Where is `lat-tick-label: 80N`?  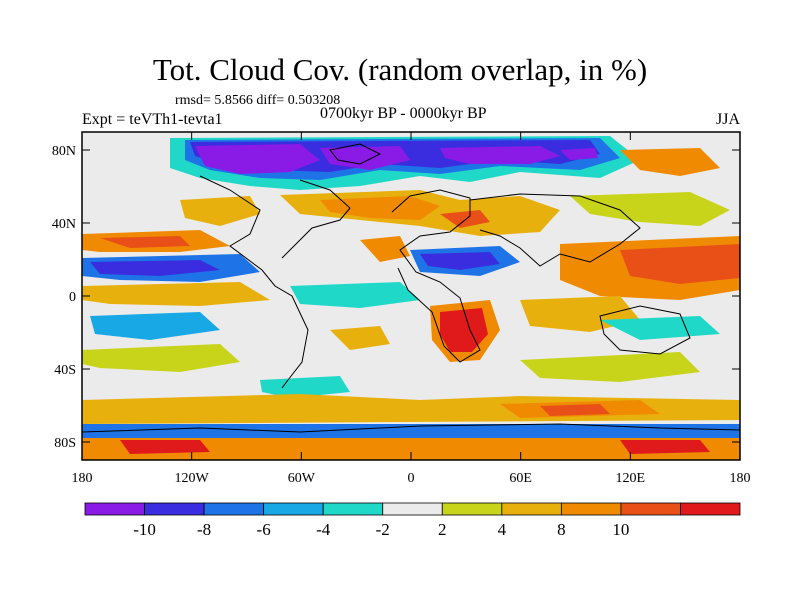 lat-tick-label: 80N is located at coordinates (64, 151).